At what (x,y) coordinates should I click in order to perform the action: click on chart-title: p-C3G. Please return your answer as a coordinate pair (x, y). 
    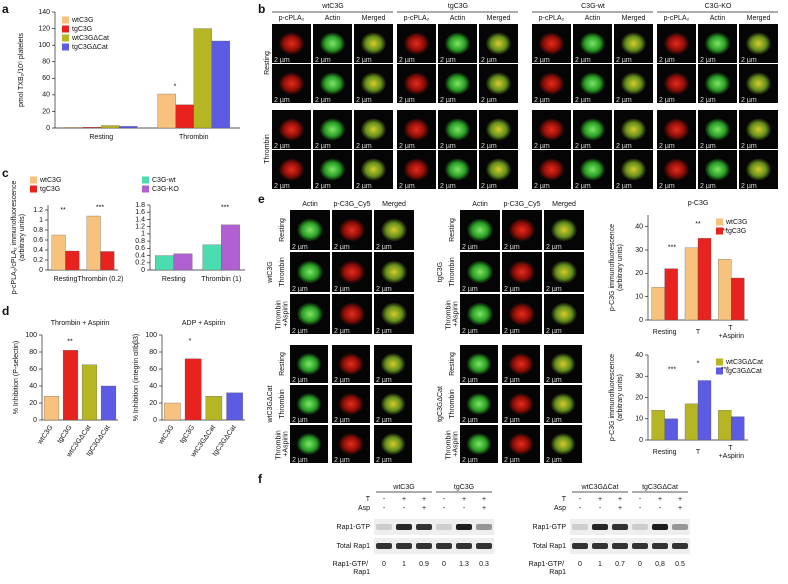
    Looking at the image, I should click on (698, 203).